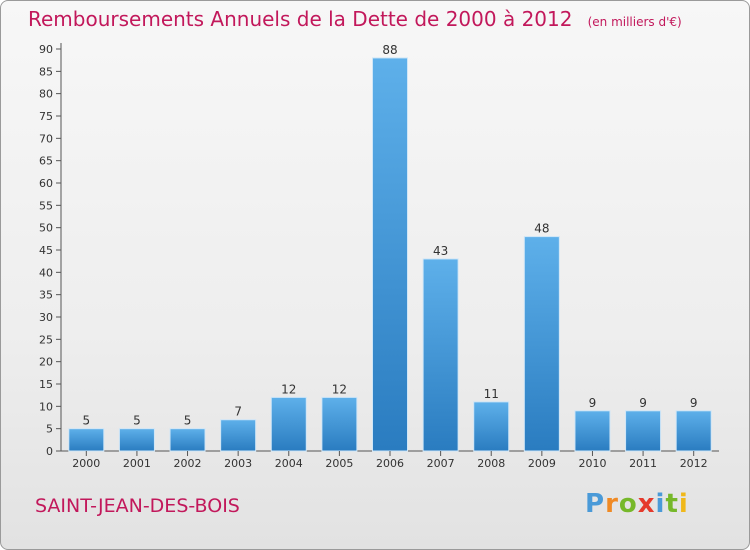 The width and height of the screenshot is (750, 550). I want to click on y-tick-label: 30, so click(46, 317).